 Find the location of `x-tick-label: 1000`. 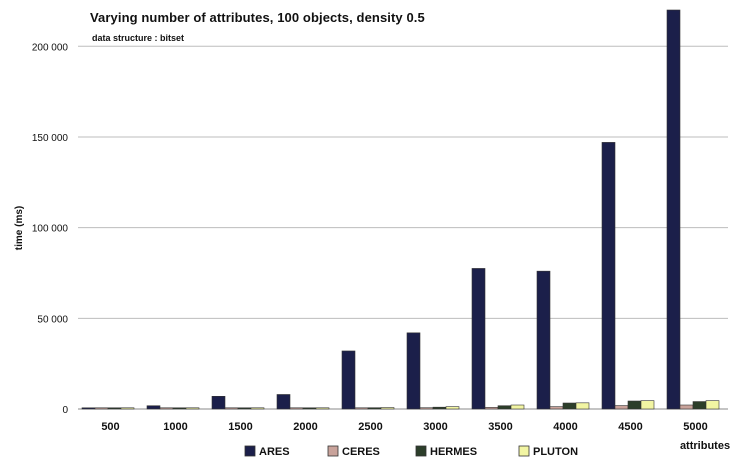

x-tick-label: 1000 is located at coordinates (175, 427).